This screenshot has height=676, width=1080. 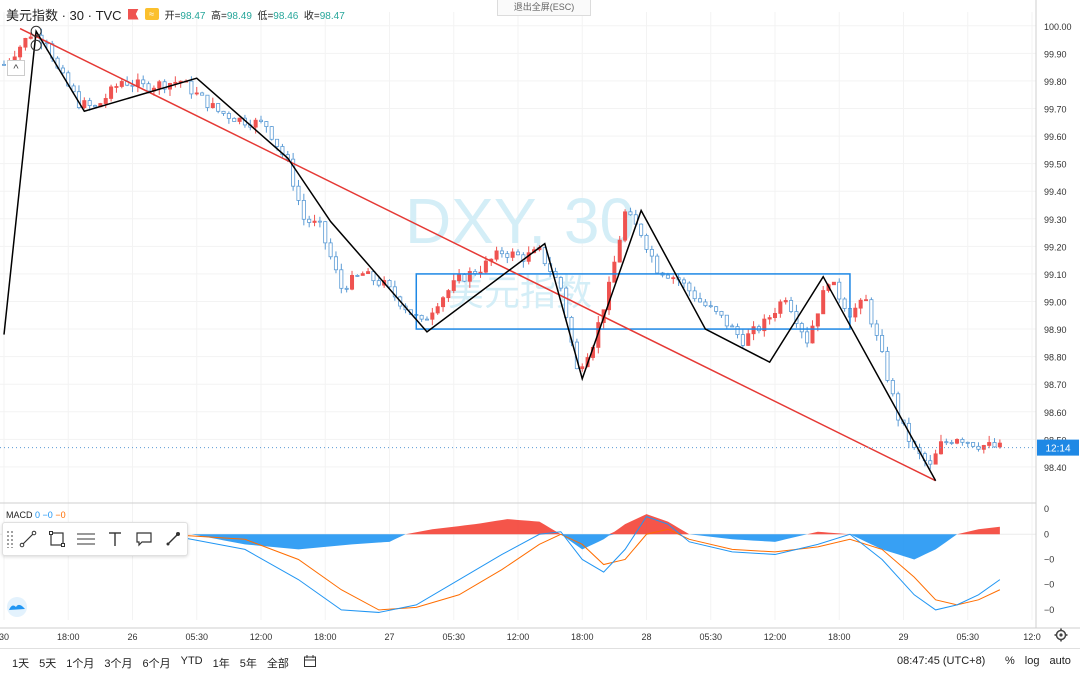 I want to click on range-5y: 5年, so click(x=248, y=664).